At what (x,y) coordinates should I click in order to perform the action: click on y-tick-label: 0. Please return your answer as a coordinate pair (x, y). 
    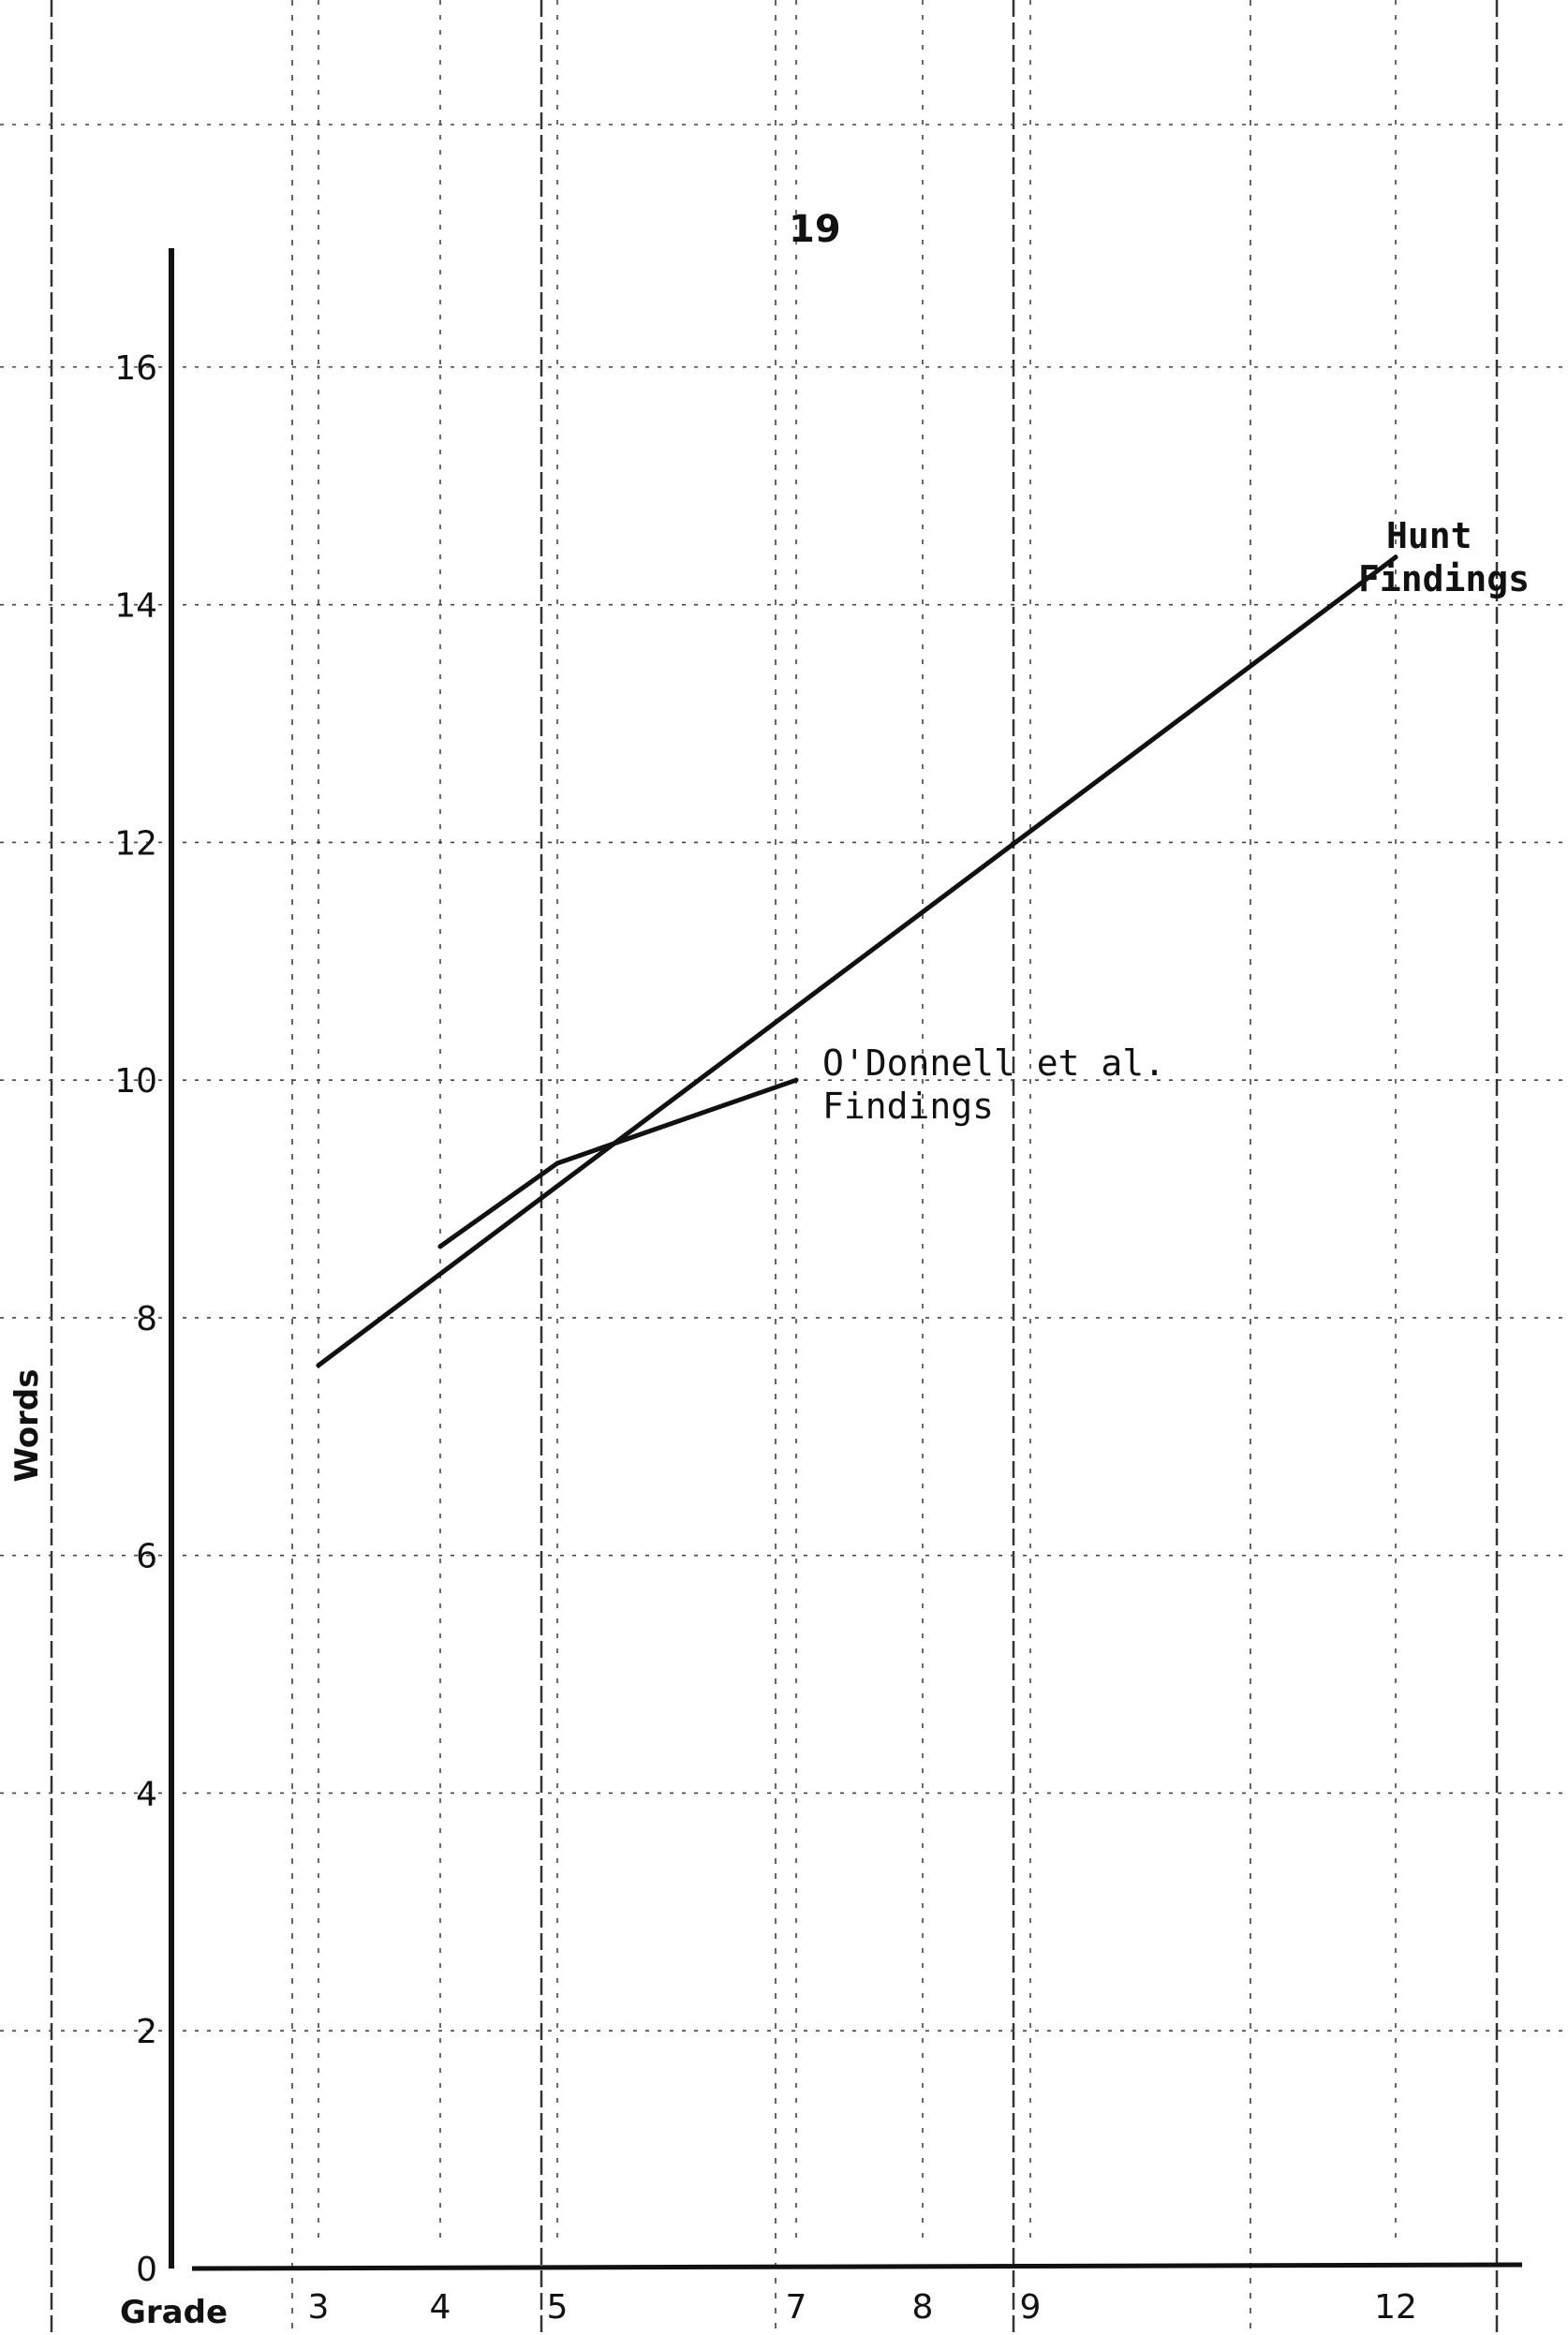
    Looking at the image, I should click on (146, 2270).